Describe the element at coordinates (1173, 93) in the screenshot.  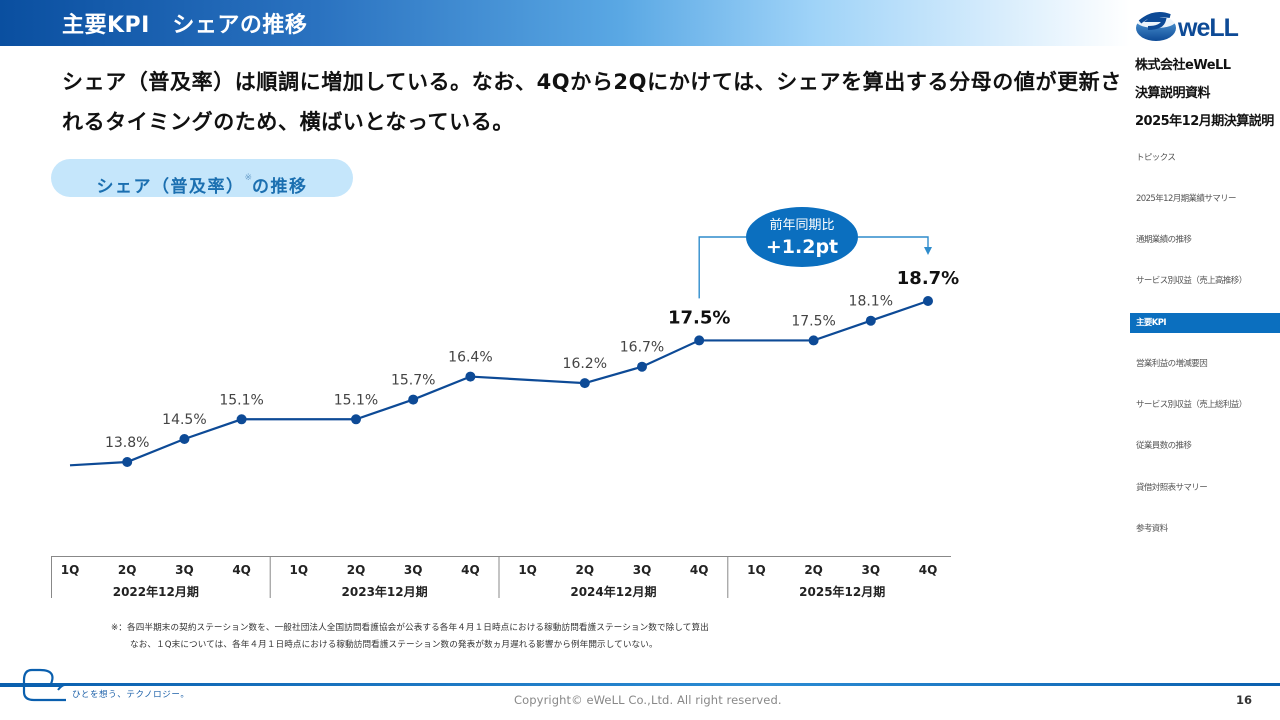
I see `doc-type: 決算説明資料` at that location.